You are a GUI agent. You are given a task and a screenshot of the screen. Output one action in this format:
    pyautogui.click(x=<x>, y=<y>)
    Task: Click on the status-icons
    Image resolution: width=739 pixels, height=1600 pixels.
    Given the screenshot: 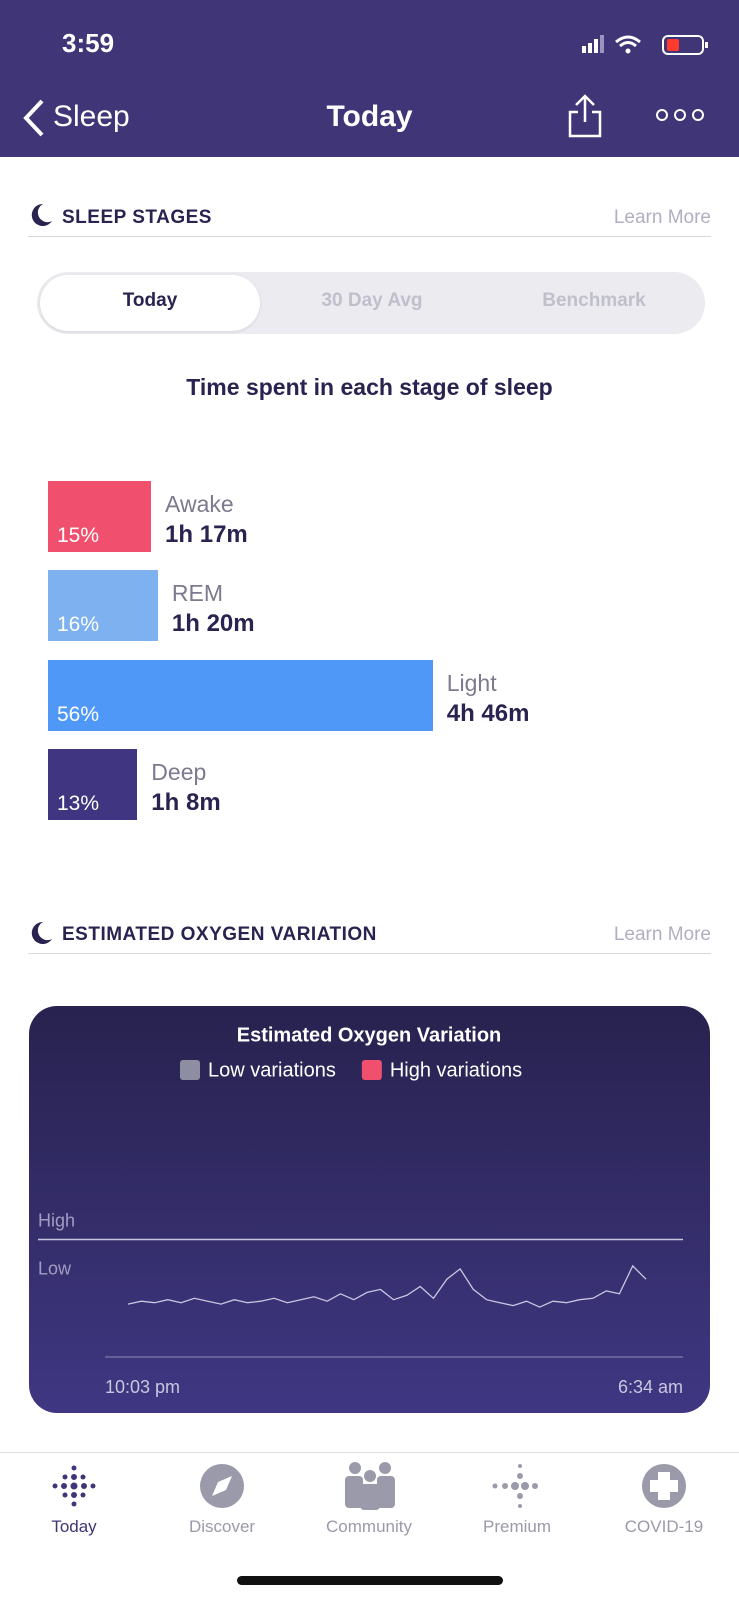 What is the action you would take?
    pyautogui.click(x=645, y=45)
    